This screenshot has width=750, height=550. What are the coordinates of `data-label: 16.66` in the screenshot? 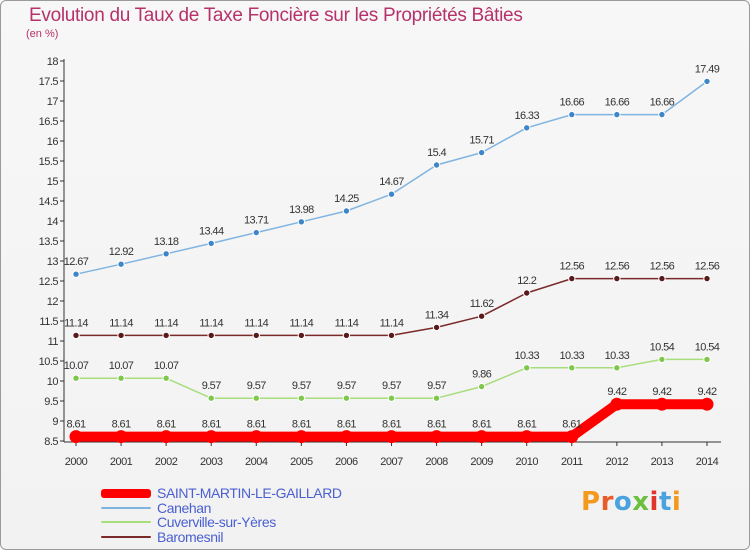 It's located at (617, 103).